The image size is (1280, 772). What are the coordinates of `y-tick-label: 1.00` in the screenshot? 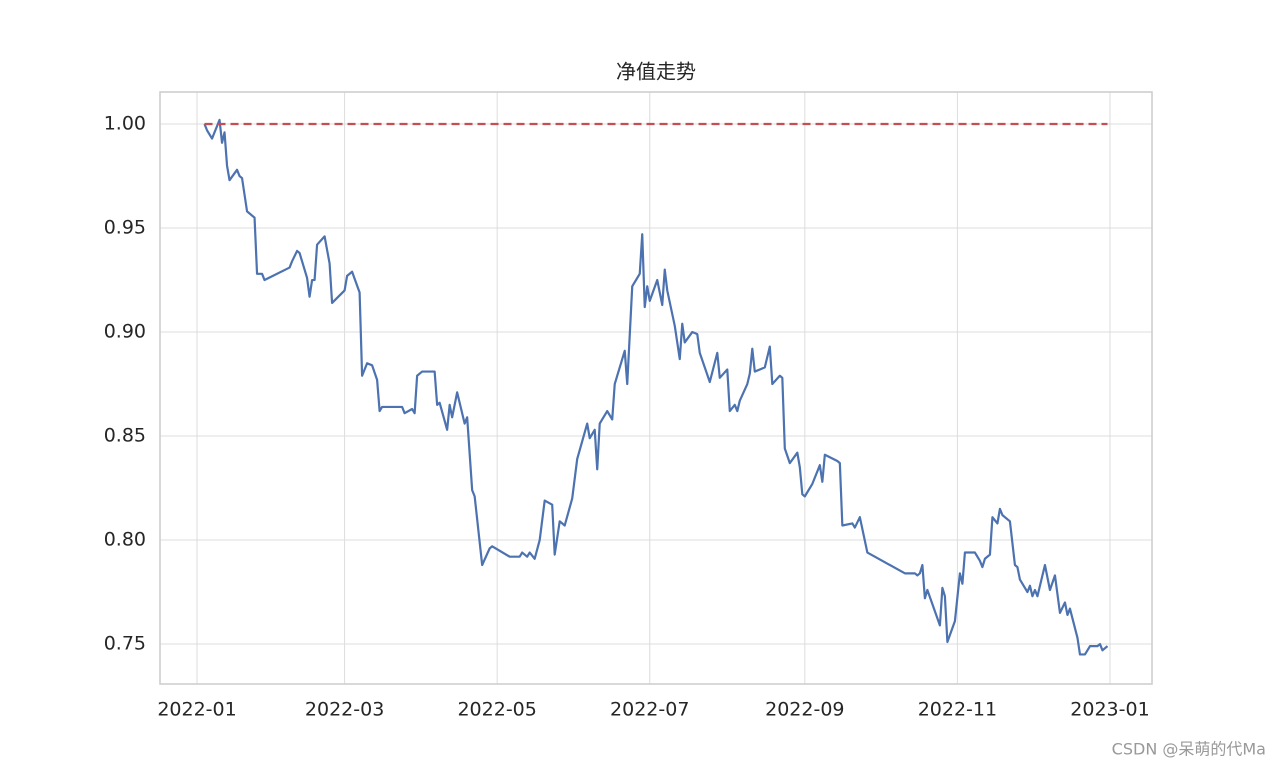 It's located at (125, 124).